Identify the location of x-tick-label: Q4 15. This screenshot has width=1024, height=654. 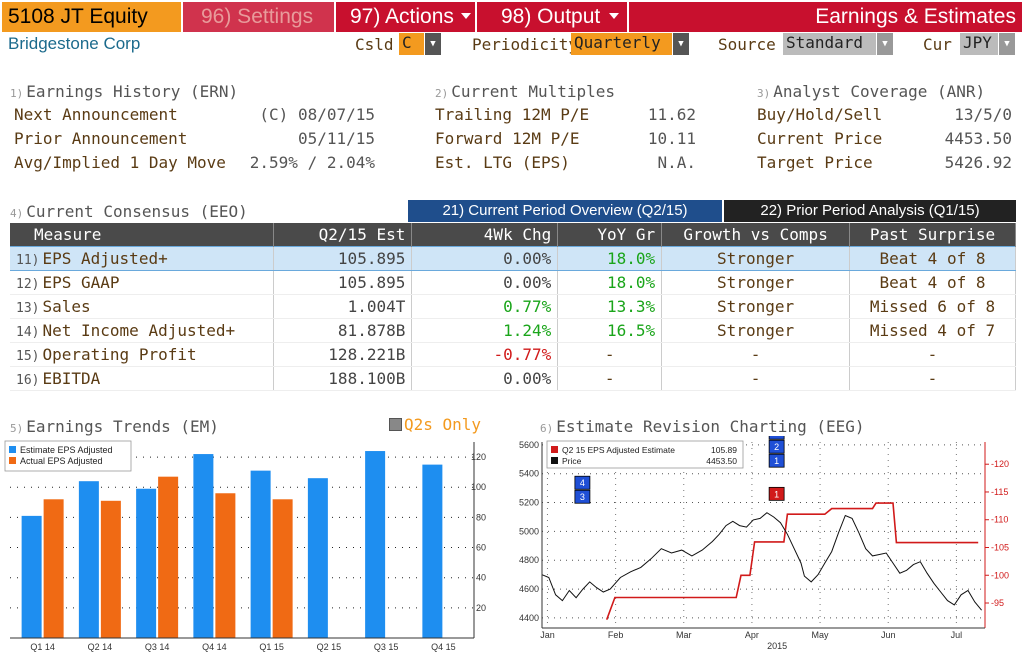
(443, 647).